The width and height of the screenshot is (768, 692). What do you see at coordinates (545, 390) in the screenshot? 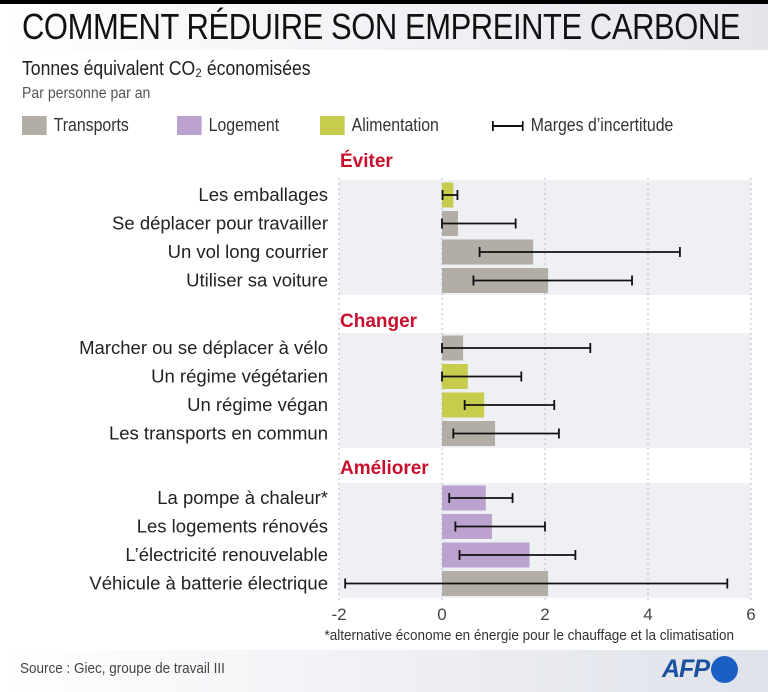
I see `group-background` at bounding box center [545, 390].